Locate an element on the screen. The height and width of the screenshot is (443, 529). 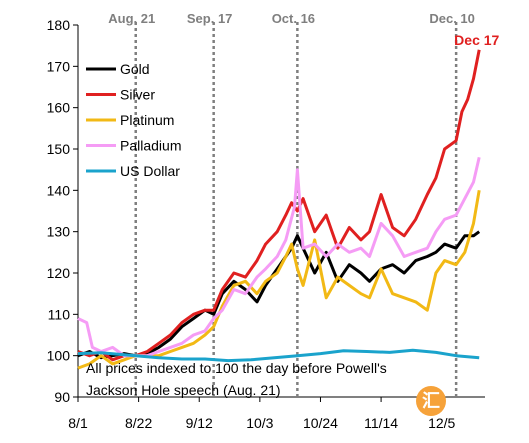
y-tick-label: 120 is located at coordinates (59, 273).